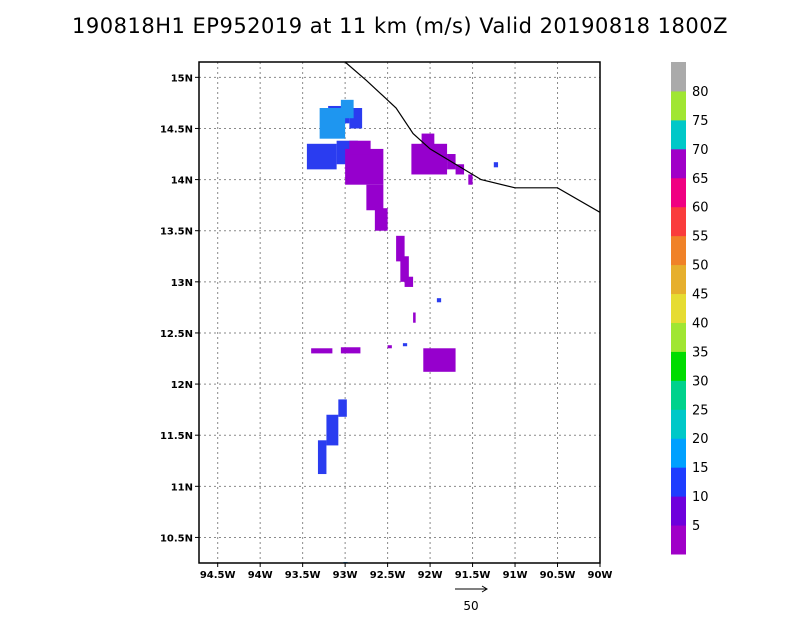 This screenshot has height=618, width=800. Describe the element at coordinates (176, 538) in the screenshot. I see `y-tick-label: 10.5N` at that location.